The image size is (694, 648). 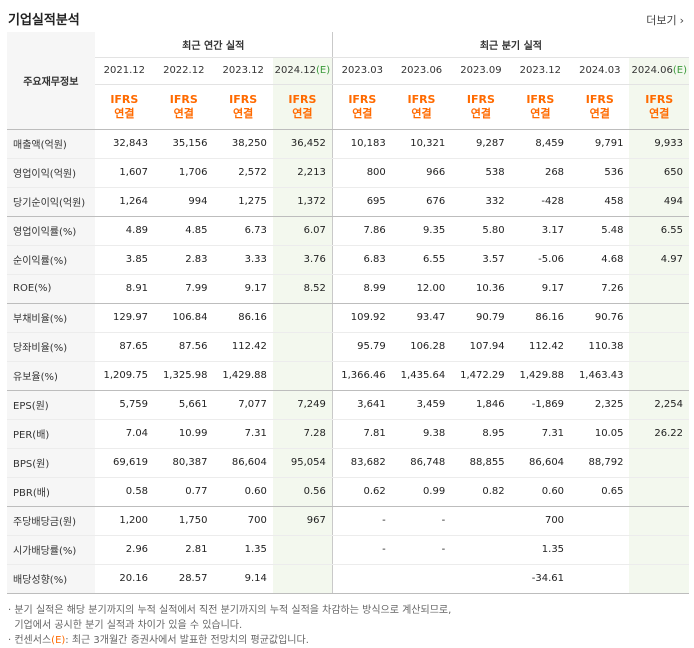 What do you see at coordinates (421, 173) in the screenshot?
I see `table-cell: 966` at bounding box center [421, 173].